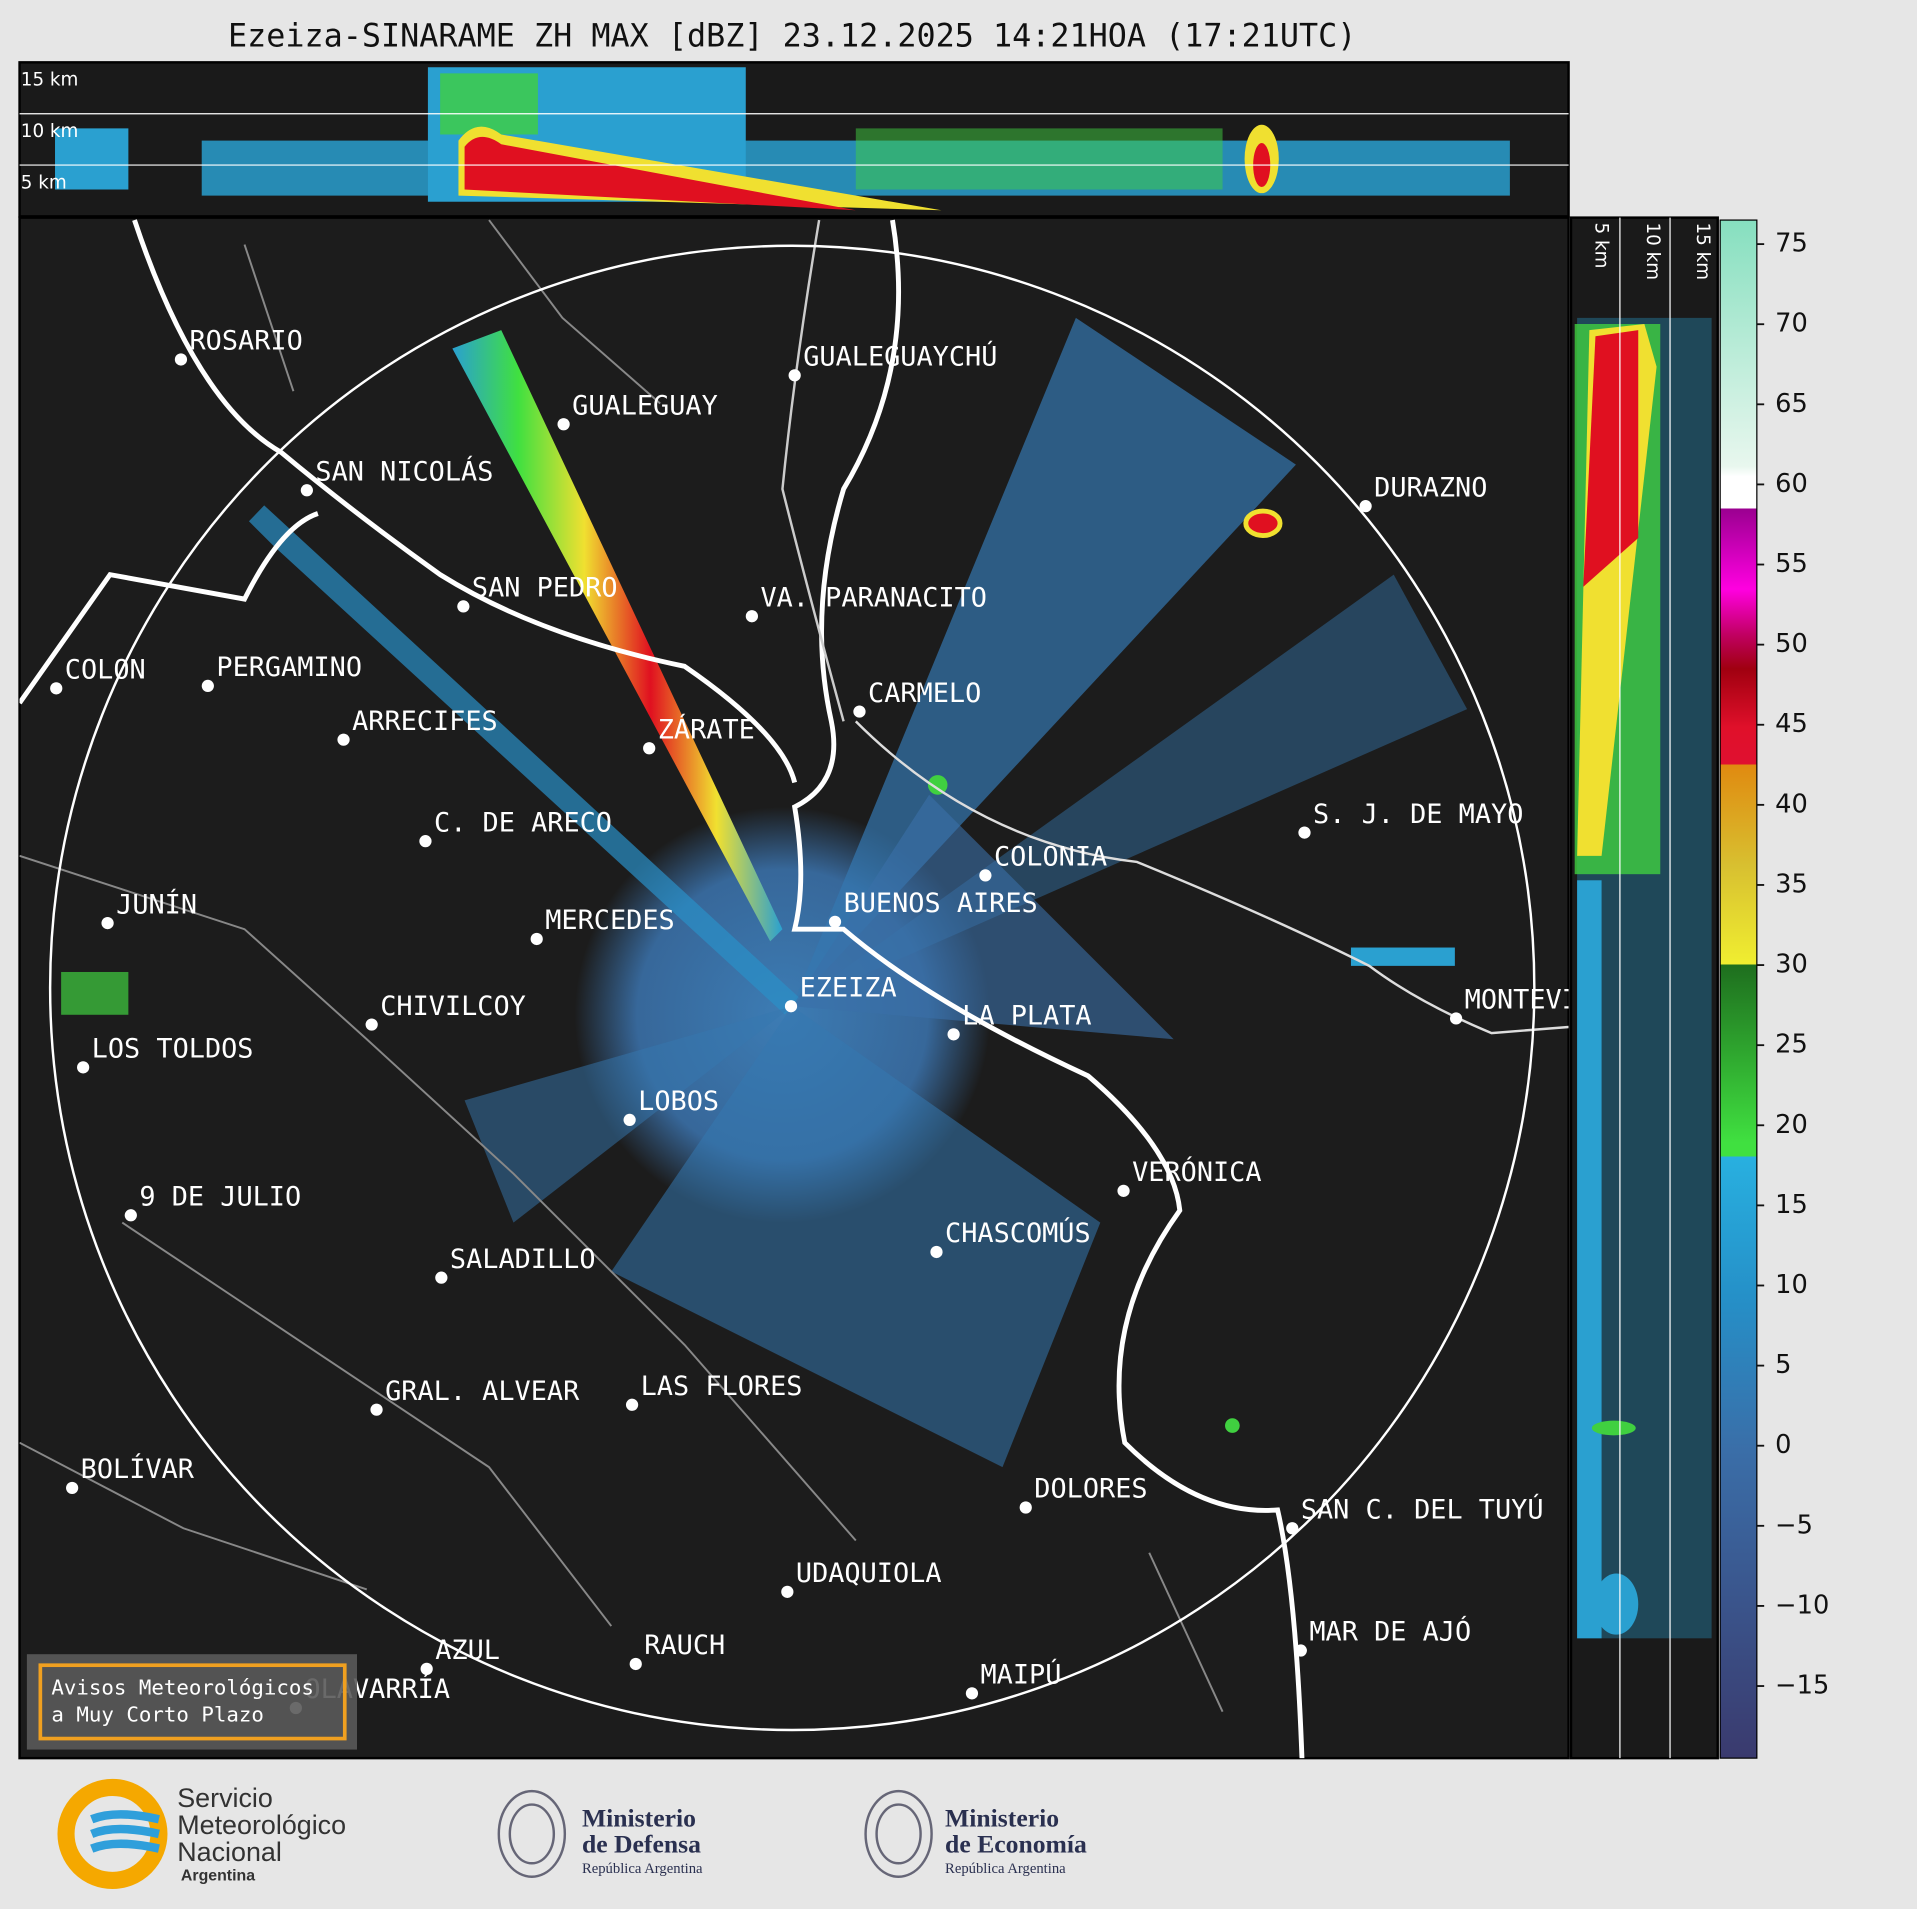  Describe the element at coordinates (218, 1875) in the screenshot. I see `smn-country: Argentina` at that location.